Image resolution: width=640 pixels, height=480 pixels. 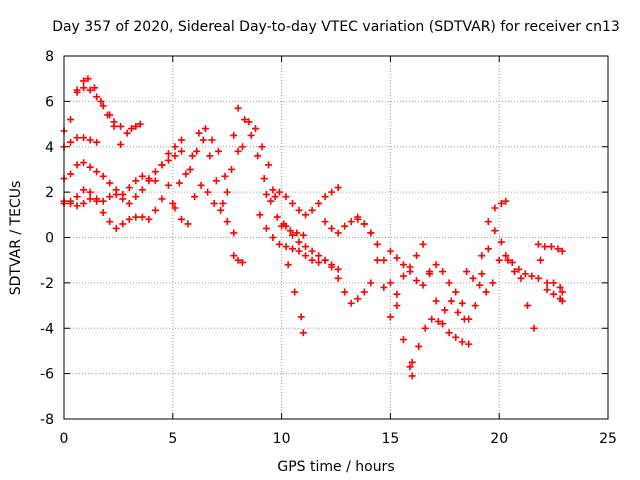 I want to click on y-tick-label: -4, so click(x=47, y=329).